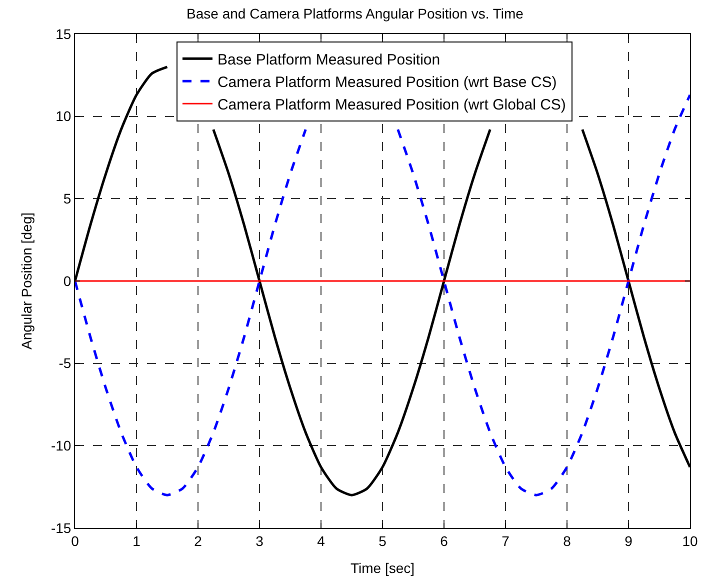 This screenshot has width=710, height=586. Describe the element at coordinates (391, 105) in the screenshot. I see `legend-label: Camera Platform Measured Position (wrt Global CS)` at that location.